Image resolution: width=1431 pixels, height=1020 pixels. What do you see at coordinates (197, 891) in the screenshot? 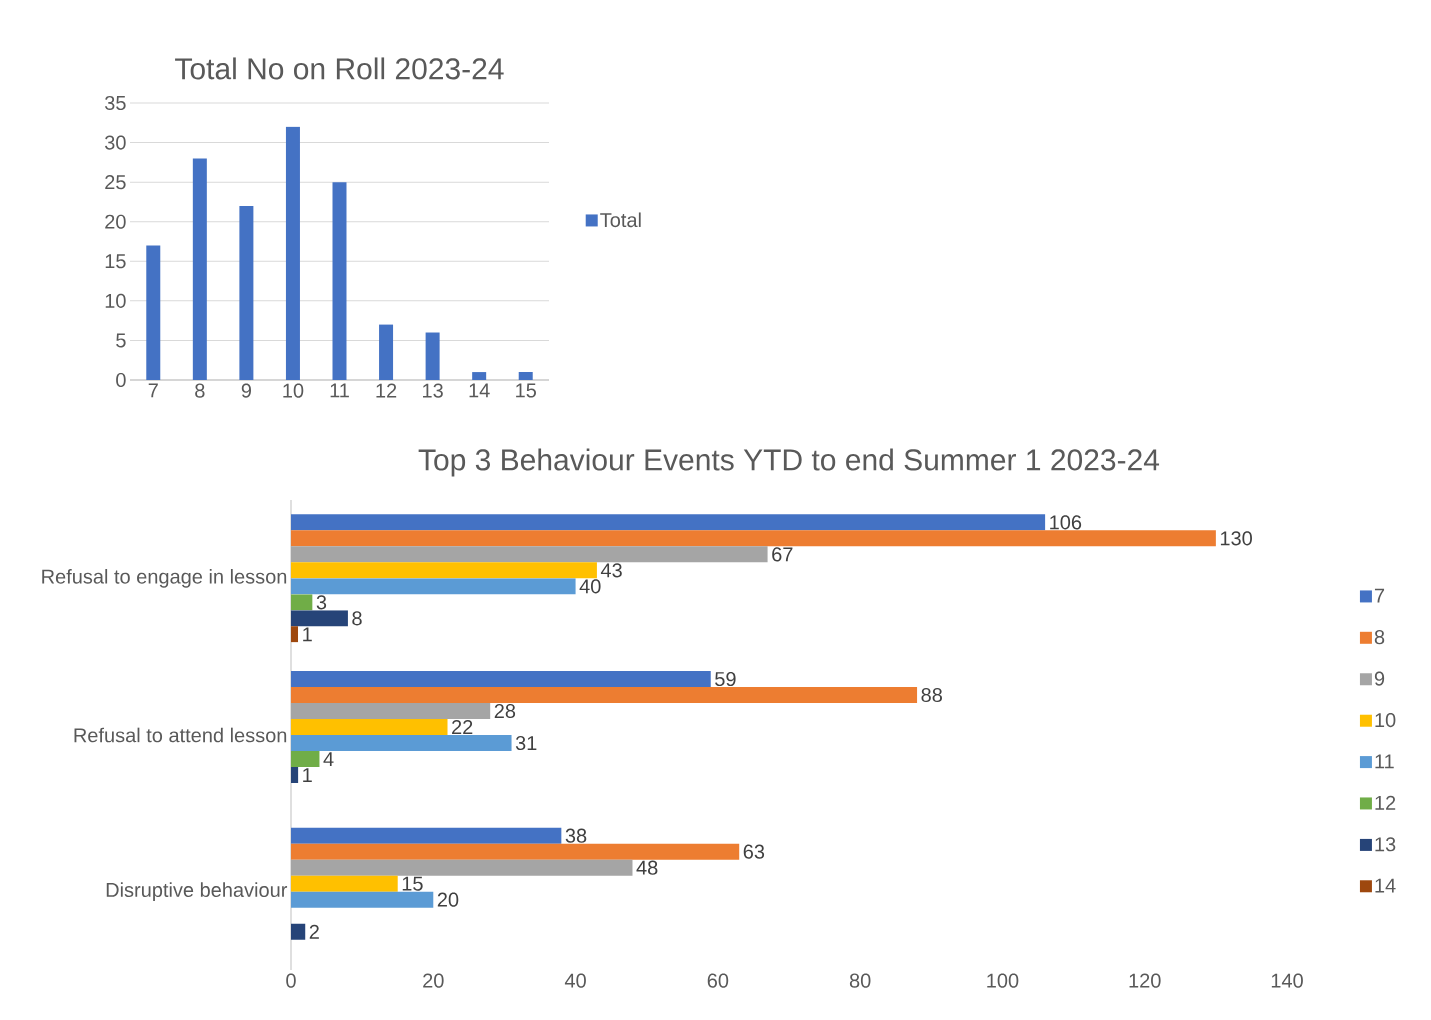
I see `y-tick-label: Disruptive behaviour` at bounding box center [197, 891].